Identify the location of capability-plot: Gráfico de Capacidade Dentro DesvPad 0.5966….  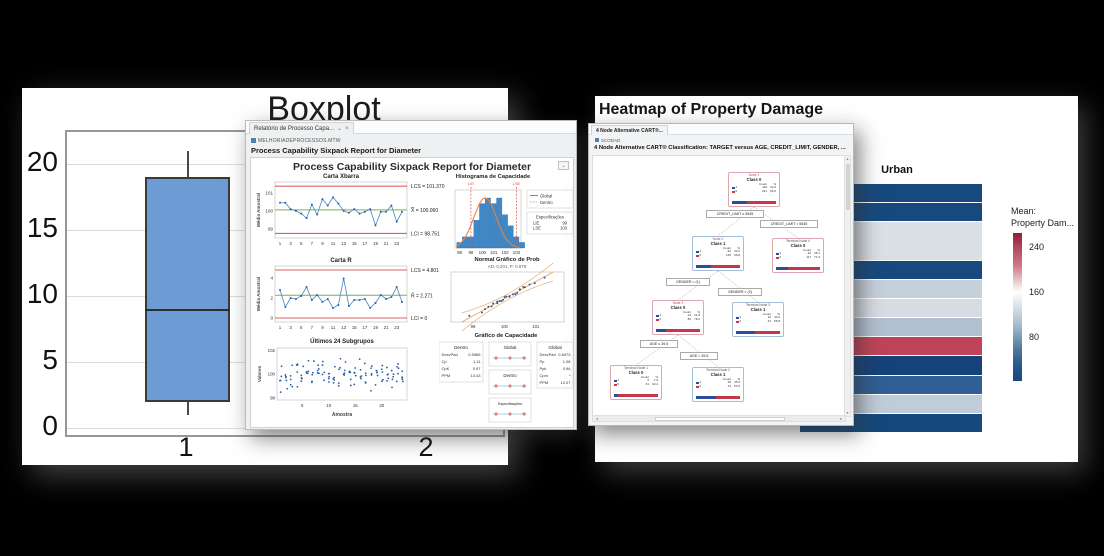
(506, 377).